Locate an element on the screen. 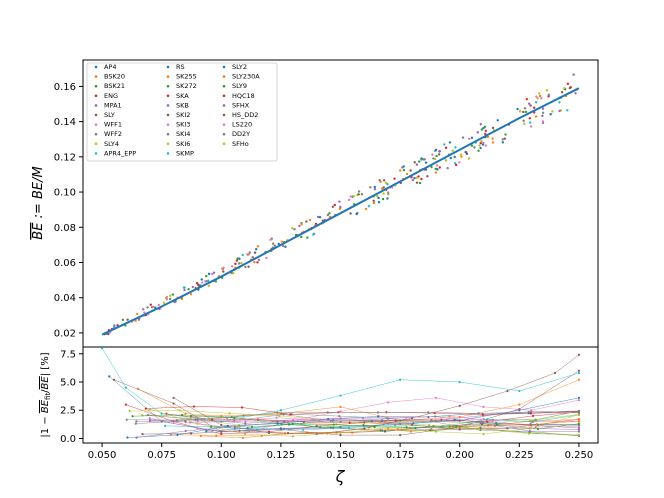 This screenshot has height=498, width=664. legend-label-ski4: SKI4 is located at coordinates (183, 134).